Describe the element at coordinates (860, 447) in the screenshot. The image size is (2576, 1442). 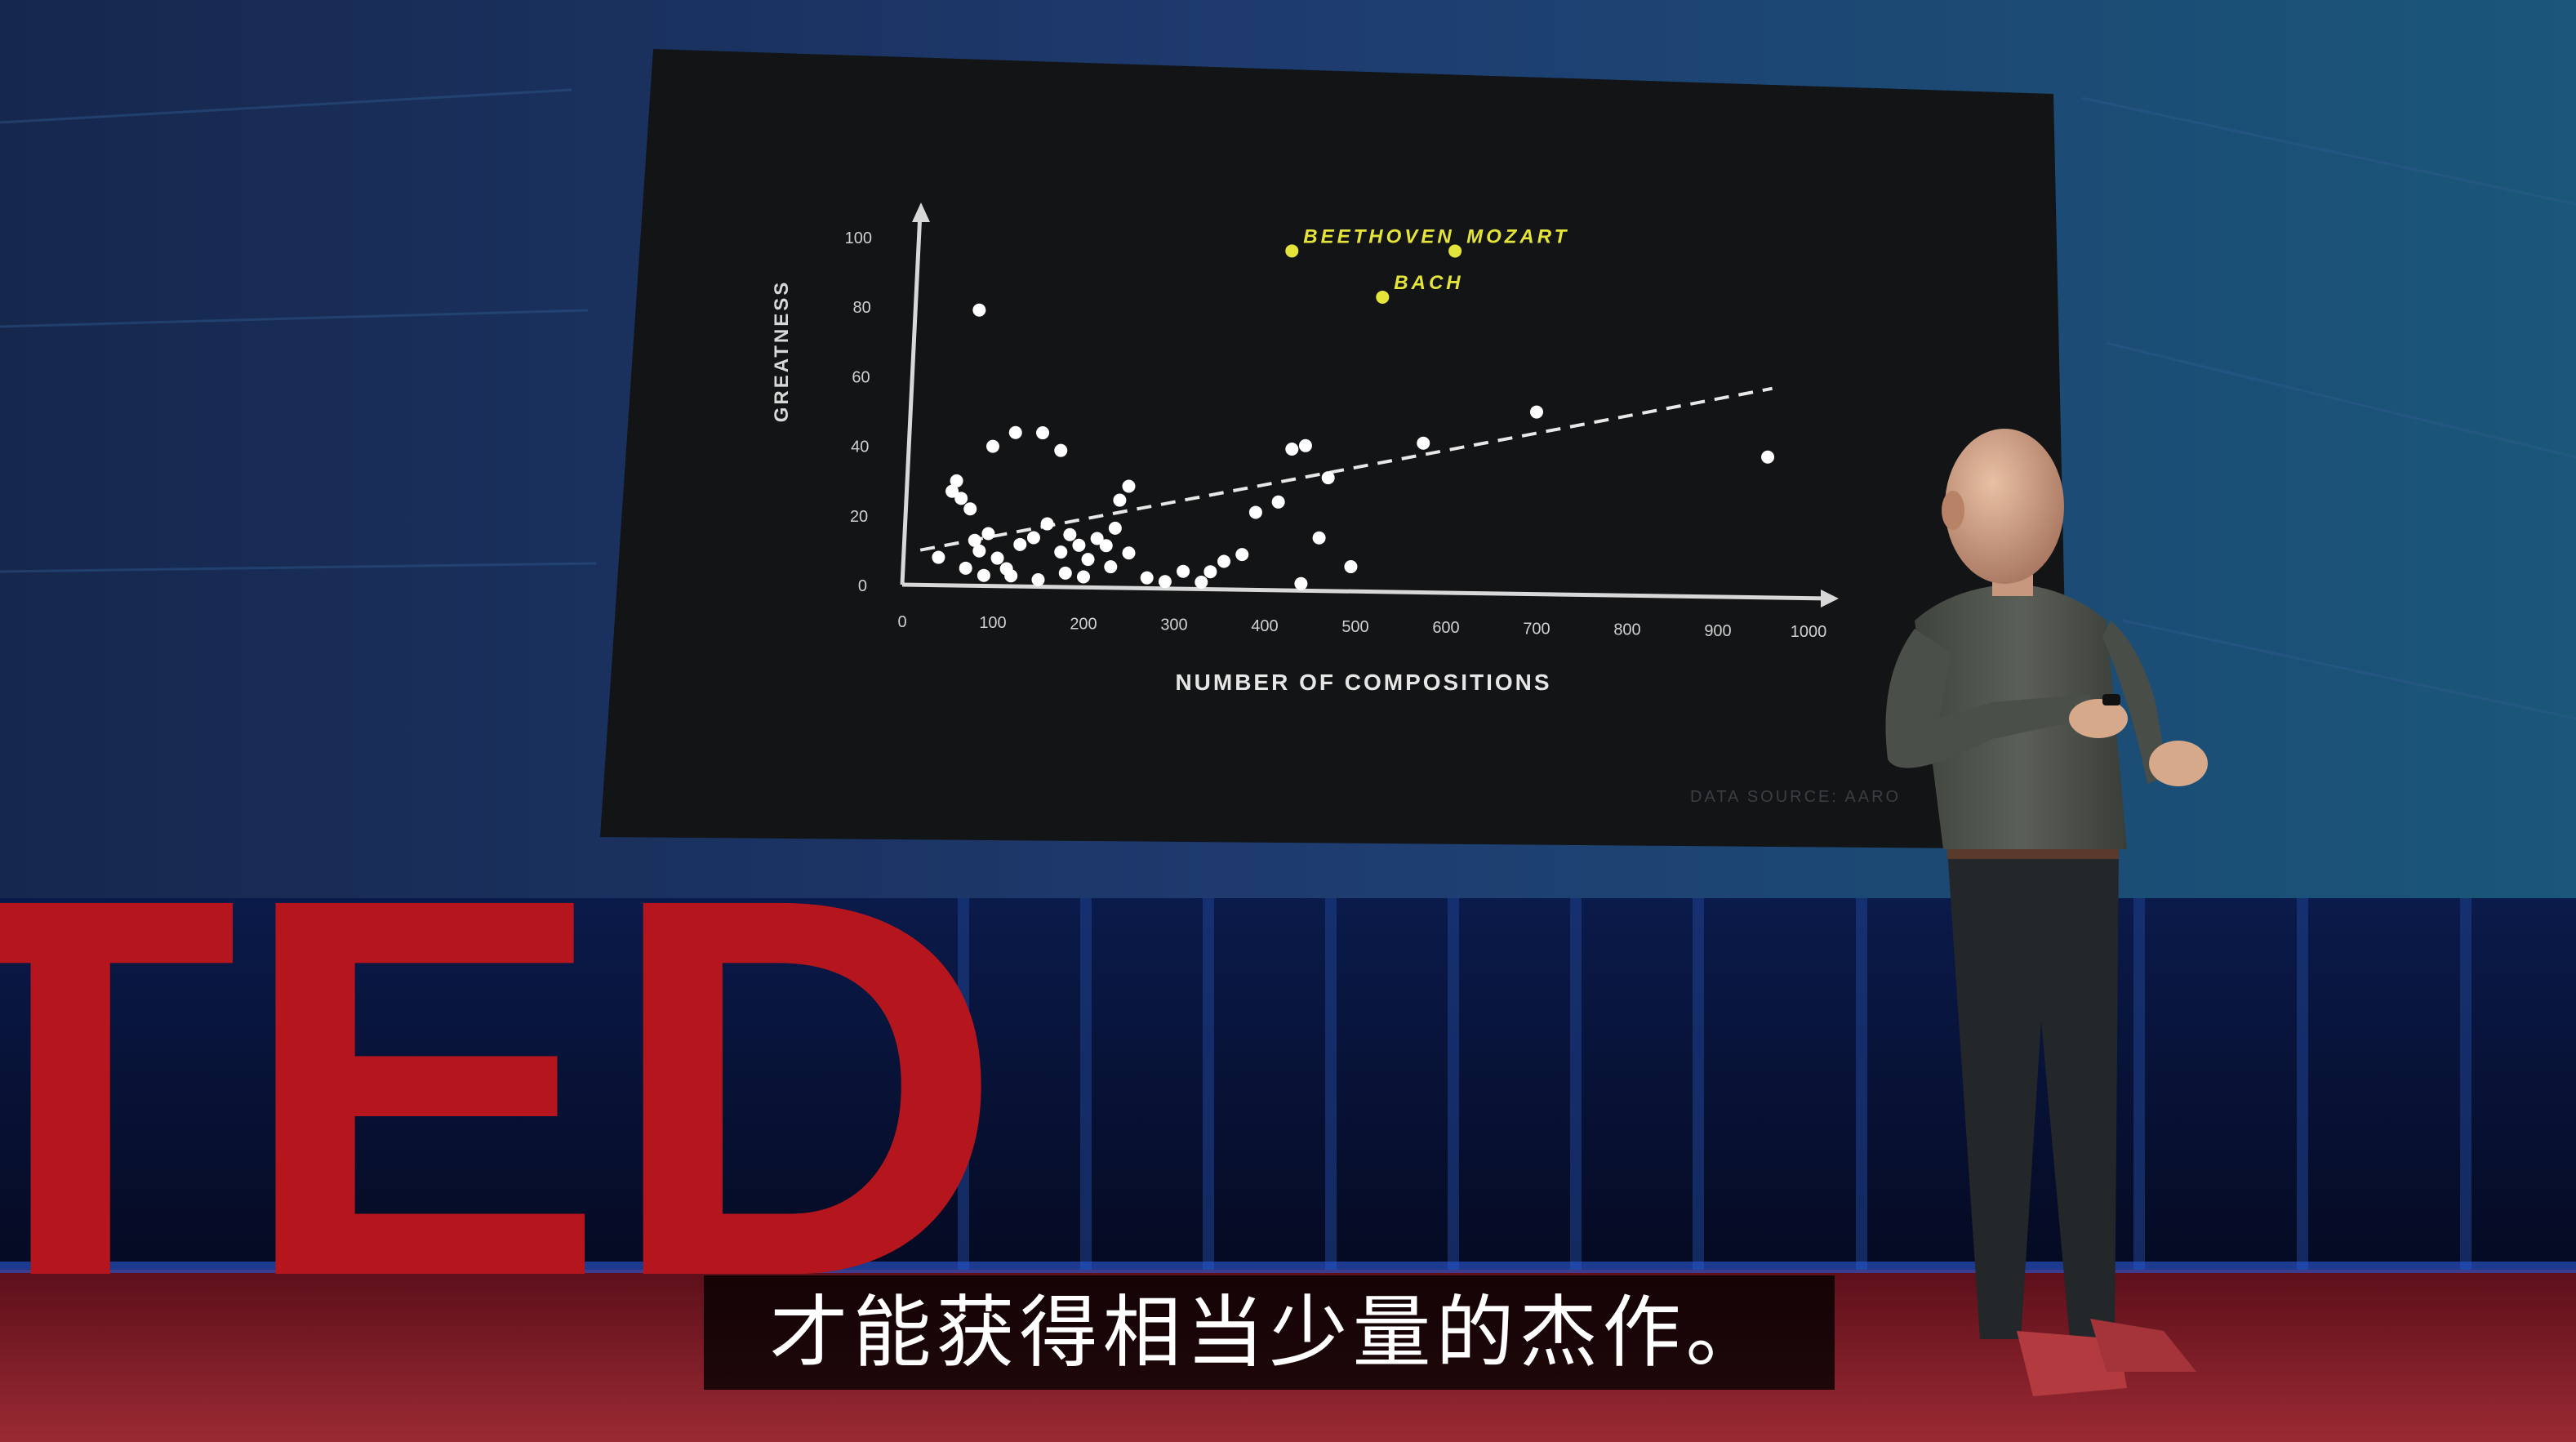
I see `y-tick-label: 40` at that location.